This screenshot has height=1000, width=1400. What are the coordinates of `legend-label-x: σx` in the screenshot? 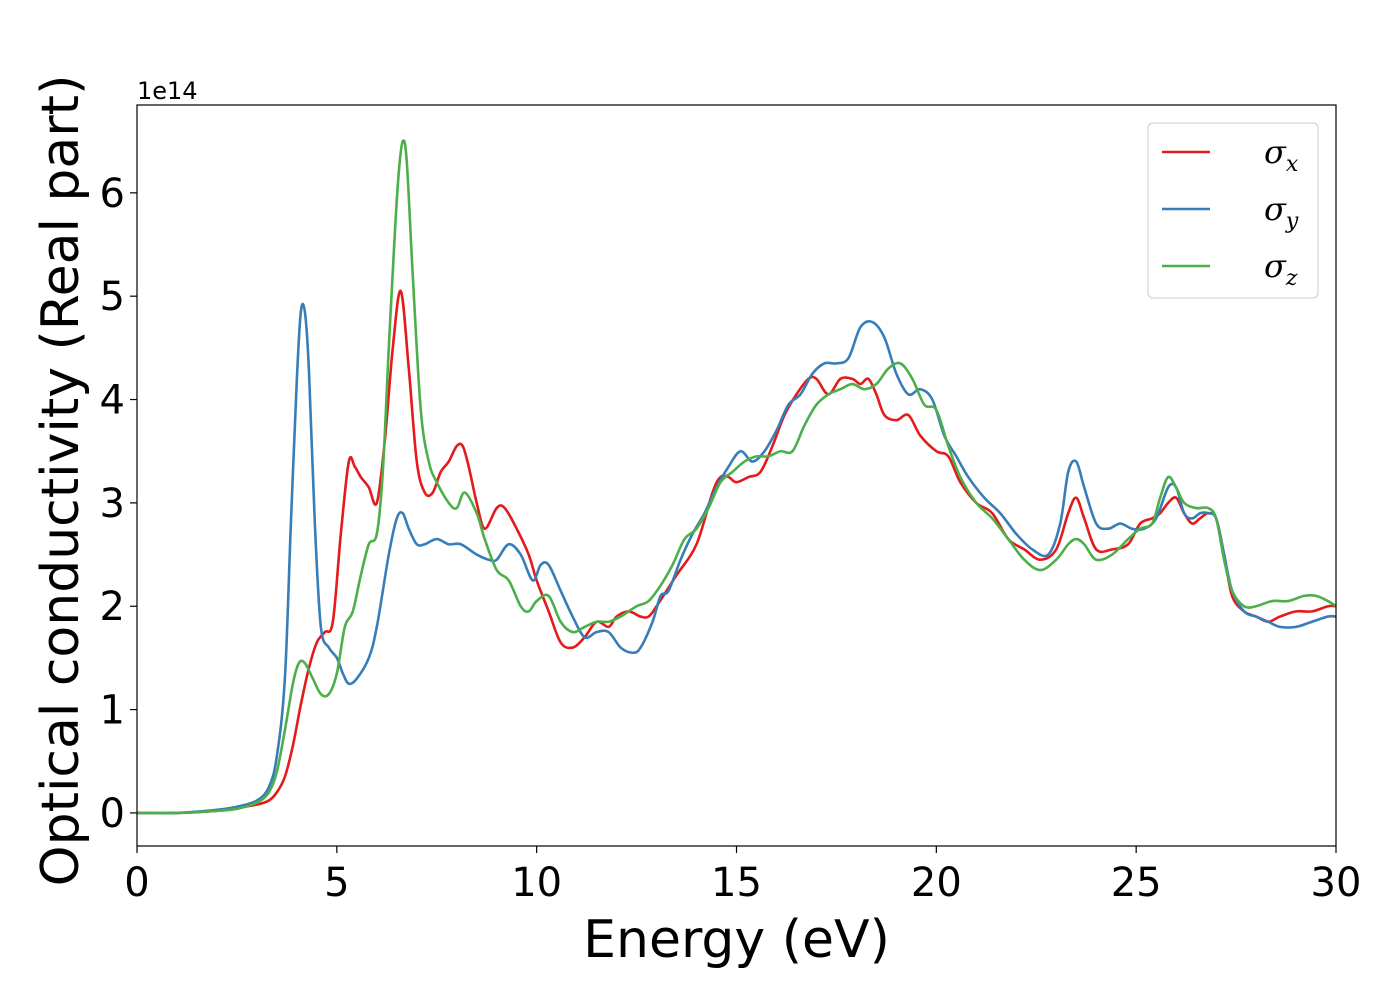 It's located at (1281, 155).